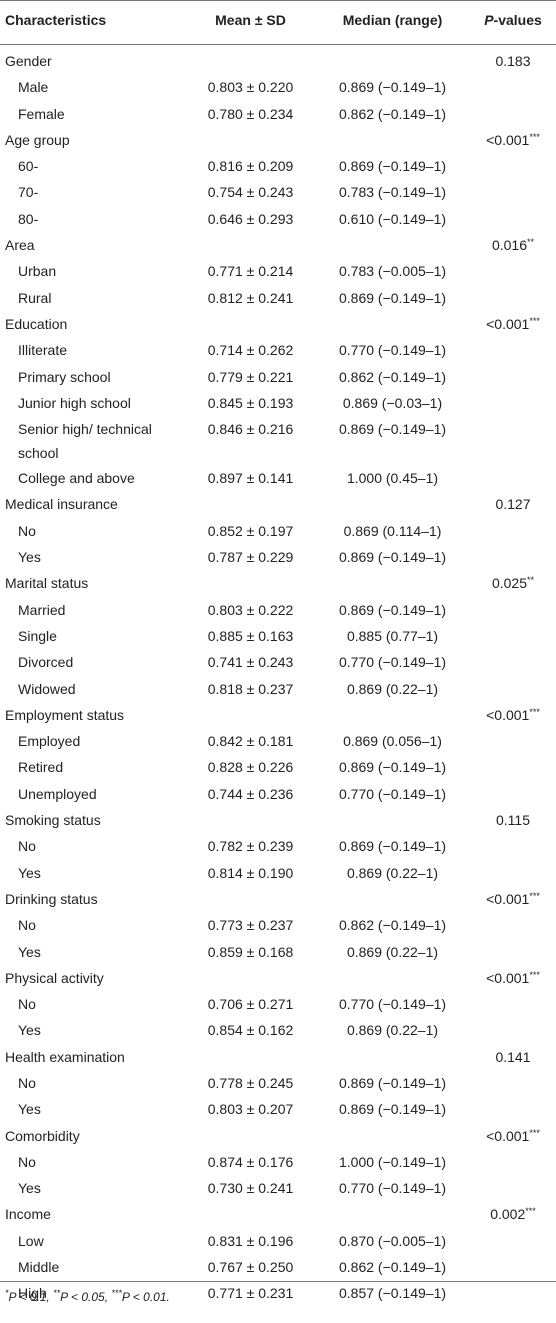 This screenshot has width=556, height=1323. What do you see at coordinates (508, 1214) in the screenshot?
I see `p-value-text: 0.002` at bounding box center [508, 1214].